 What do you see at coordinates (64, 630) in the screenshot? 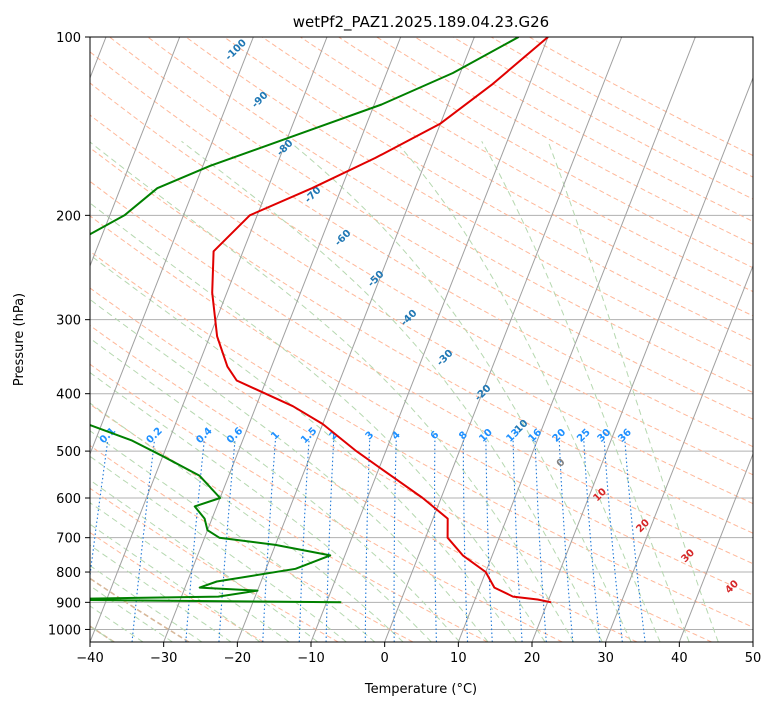
I see `y-tick-label: 1000` at bounding box center [64, 630].